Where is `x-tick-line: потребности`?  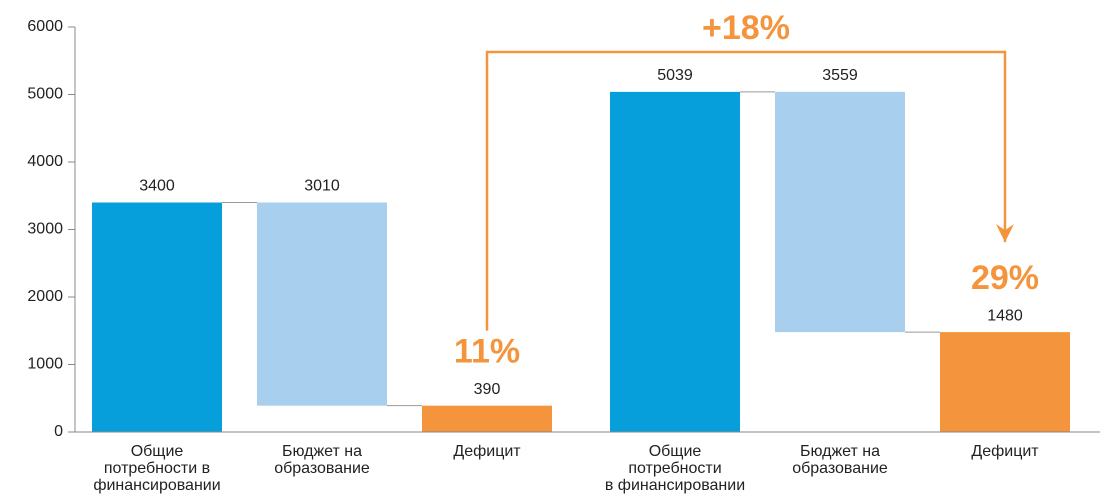 x-tick-line: потребности is located at coordinates (674, 468).